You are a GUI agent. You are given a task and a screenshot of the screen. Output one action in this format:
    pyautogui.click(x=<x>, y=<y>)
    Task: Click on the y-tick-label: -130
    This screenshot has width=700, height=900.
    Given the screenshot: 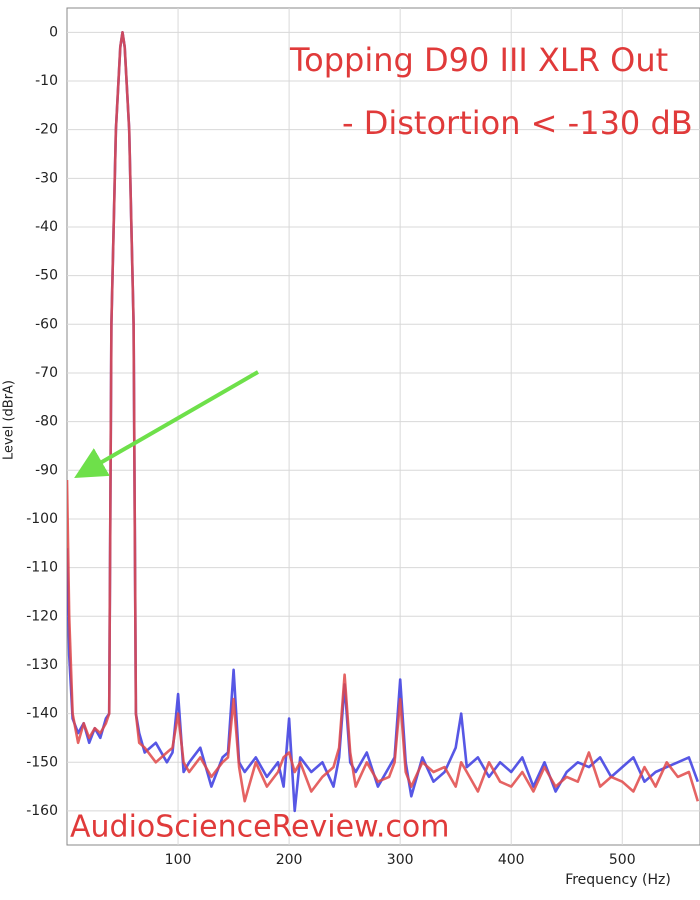 What is the action you would take?
    pyautogui.click(x=42, y=665)
    